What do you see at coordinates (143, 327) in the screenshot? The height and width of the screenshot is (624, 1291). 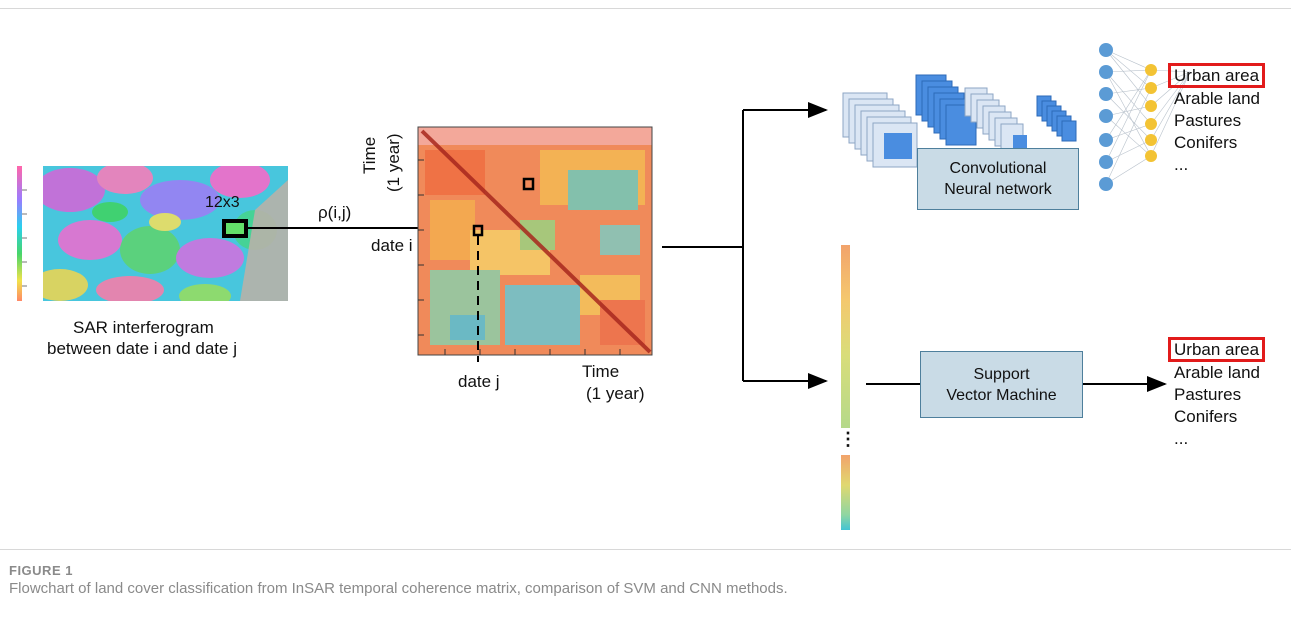 I see `interferogram-caption-line1: SAR interferogram` at bounding box center [143, 327].